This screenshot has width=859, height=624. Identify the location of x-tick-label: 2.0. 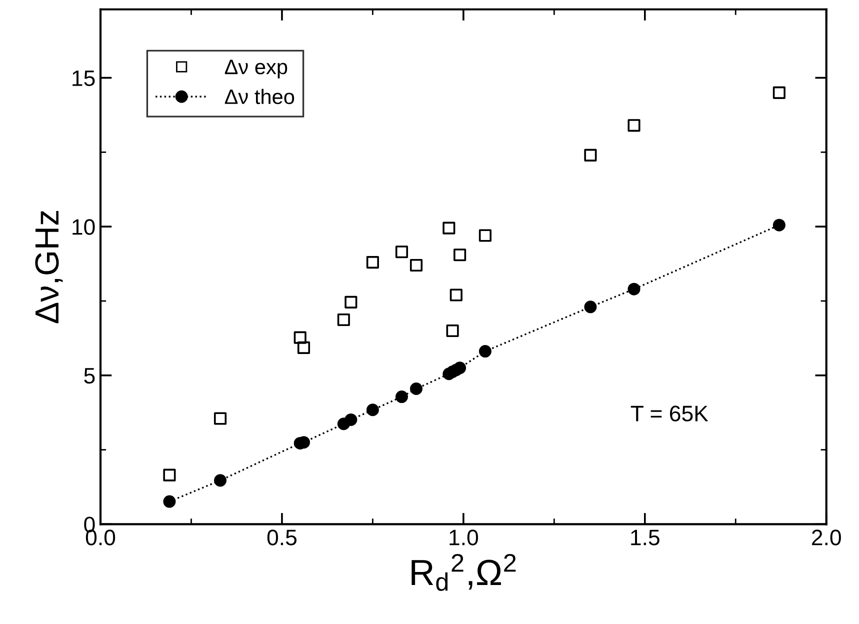
(826, 538).